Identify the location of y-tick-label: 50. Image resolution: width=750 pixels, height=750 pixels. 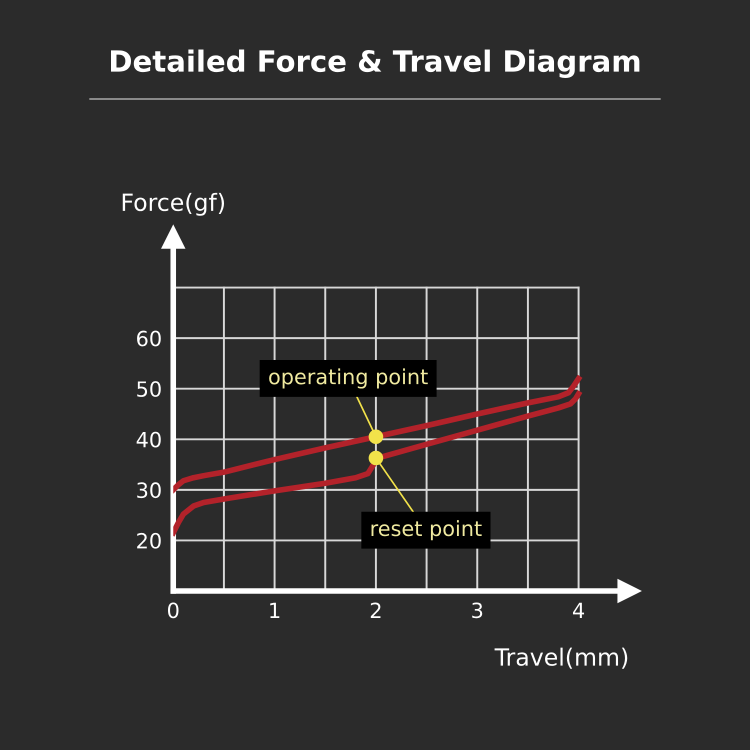
(149, 389).